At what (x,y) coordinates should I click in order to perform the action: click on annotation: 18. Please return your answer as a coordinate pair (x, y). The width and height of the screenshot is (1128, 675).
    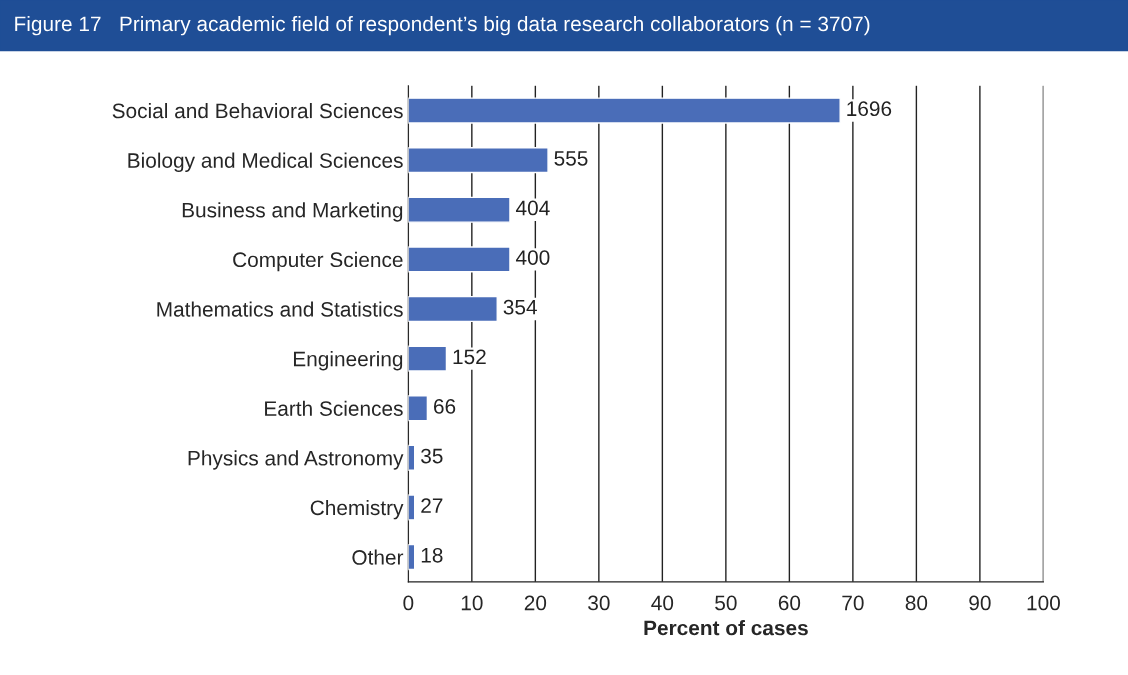
    Looking at the image, I should click on (432, 555).